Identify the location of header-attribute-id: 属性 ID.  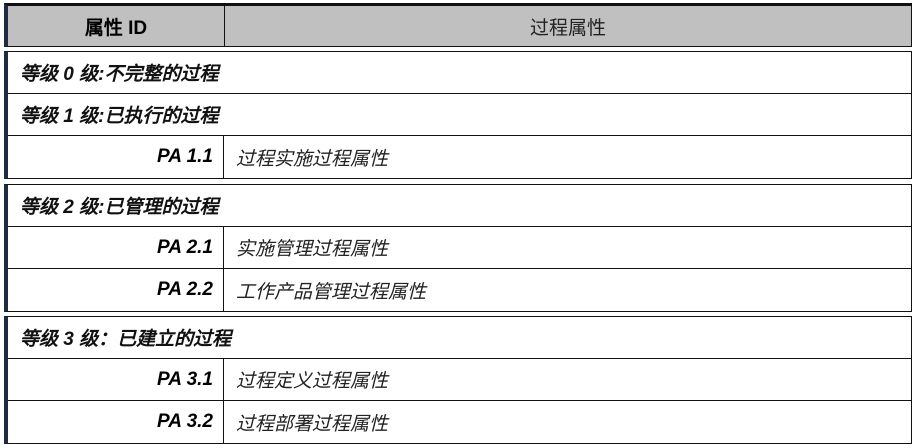
(116, 26).